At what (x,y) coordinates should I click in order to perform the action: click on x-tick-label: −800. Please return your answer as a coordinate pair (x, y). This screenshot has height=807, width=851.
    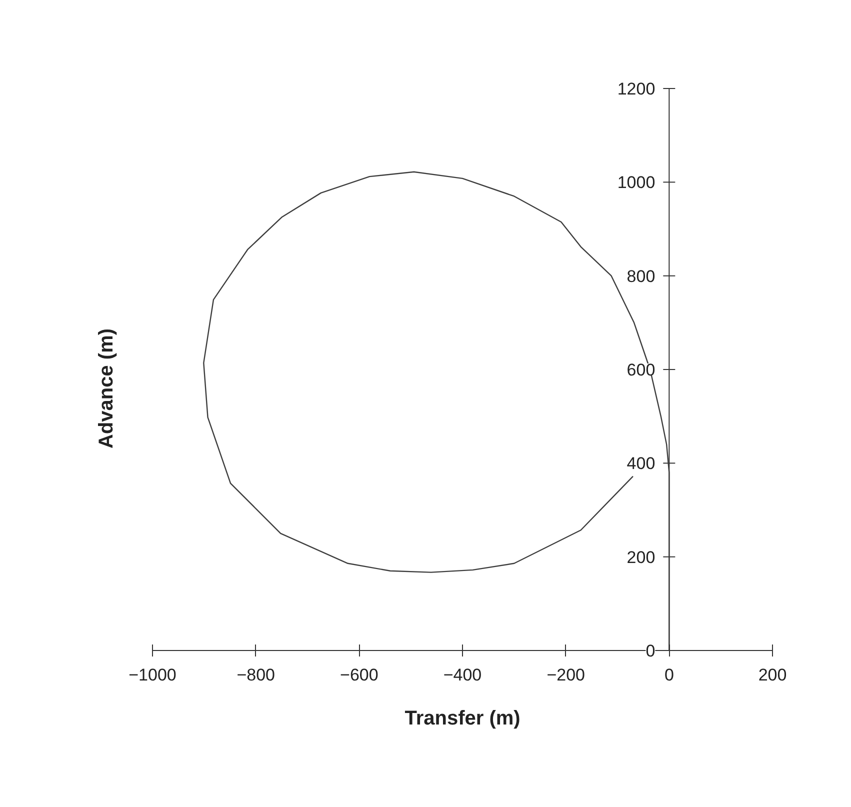
    Looking at the image, I should click on (255, 675).